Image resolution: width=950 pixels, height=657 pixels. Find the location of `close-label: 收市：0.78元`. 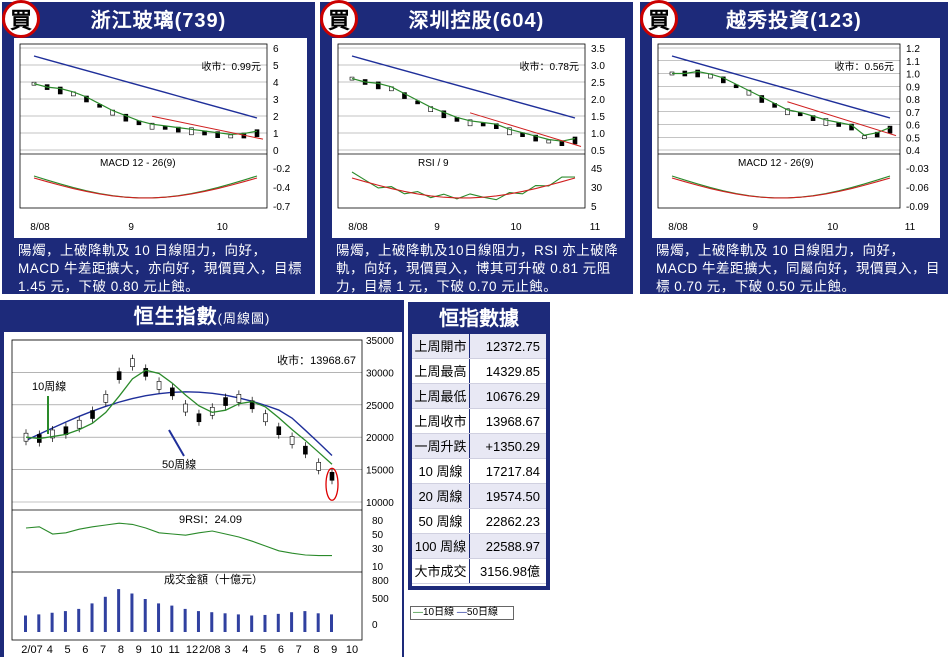

close-label: 收市：0.78元 is located at coordinates (549, 66).